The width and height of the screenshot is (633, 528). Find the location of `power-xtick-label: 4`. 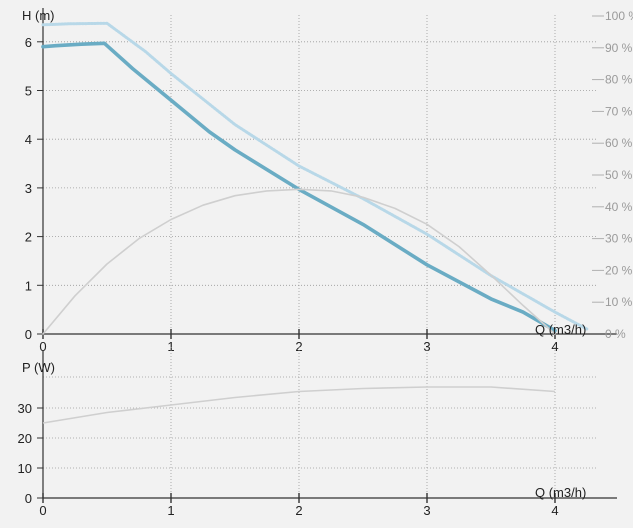

power-xtick-label: 4 is located at coordinates (554, 510).